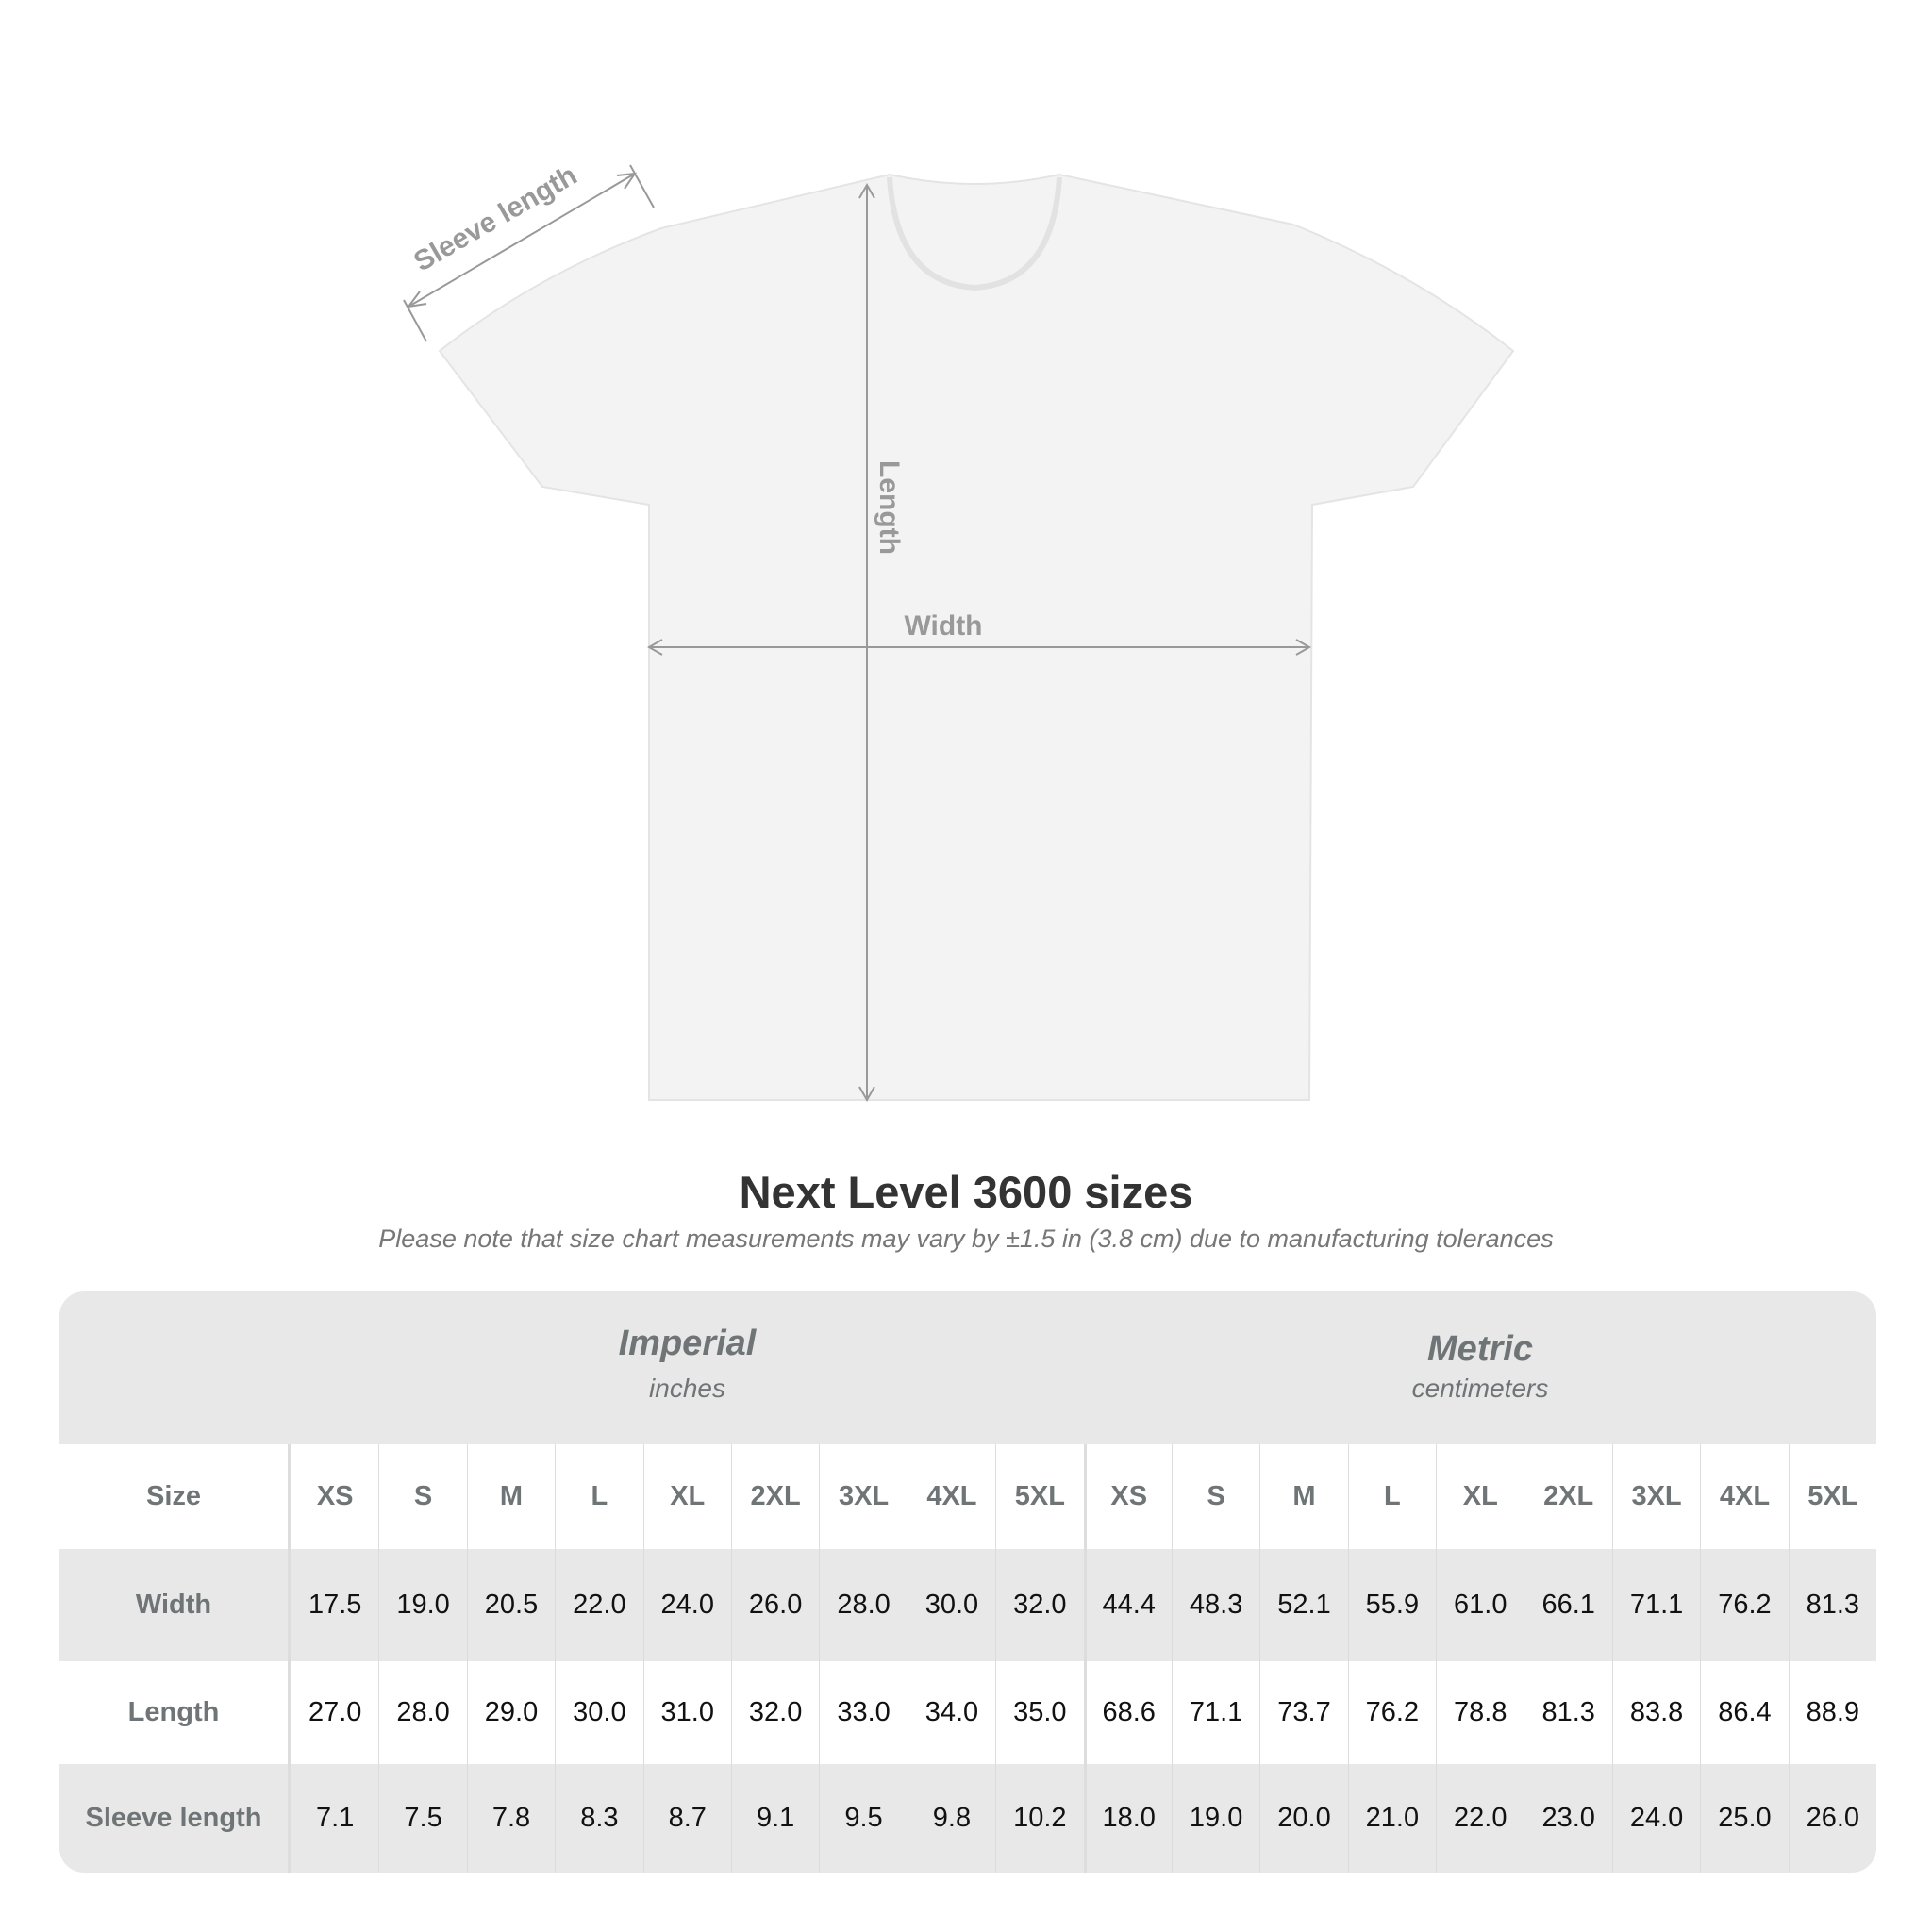 This screenshot has width=1932, height=1932. What do you see at coordinates (951, 1819) in the screenshot?
I see `imperial-value-cell: 9.8` at bounding box center [951, 1819].